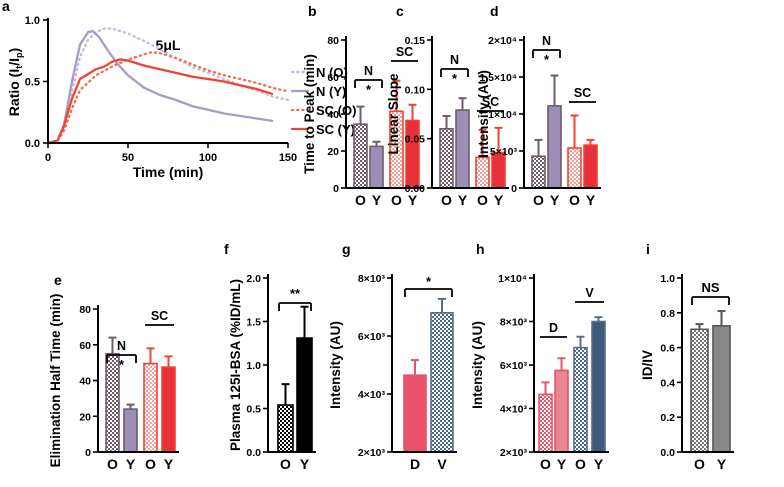  Describe the element at coordinates (415, 189) in the screenshot. I see `y-tick-label: 0.00` at that location.